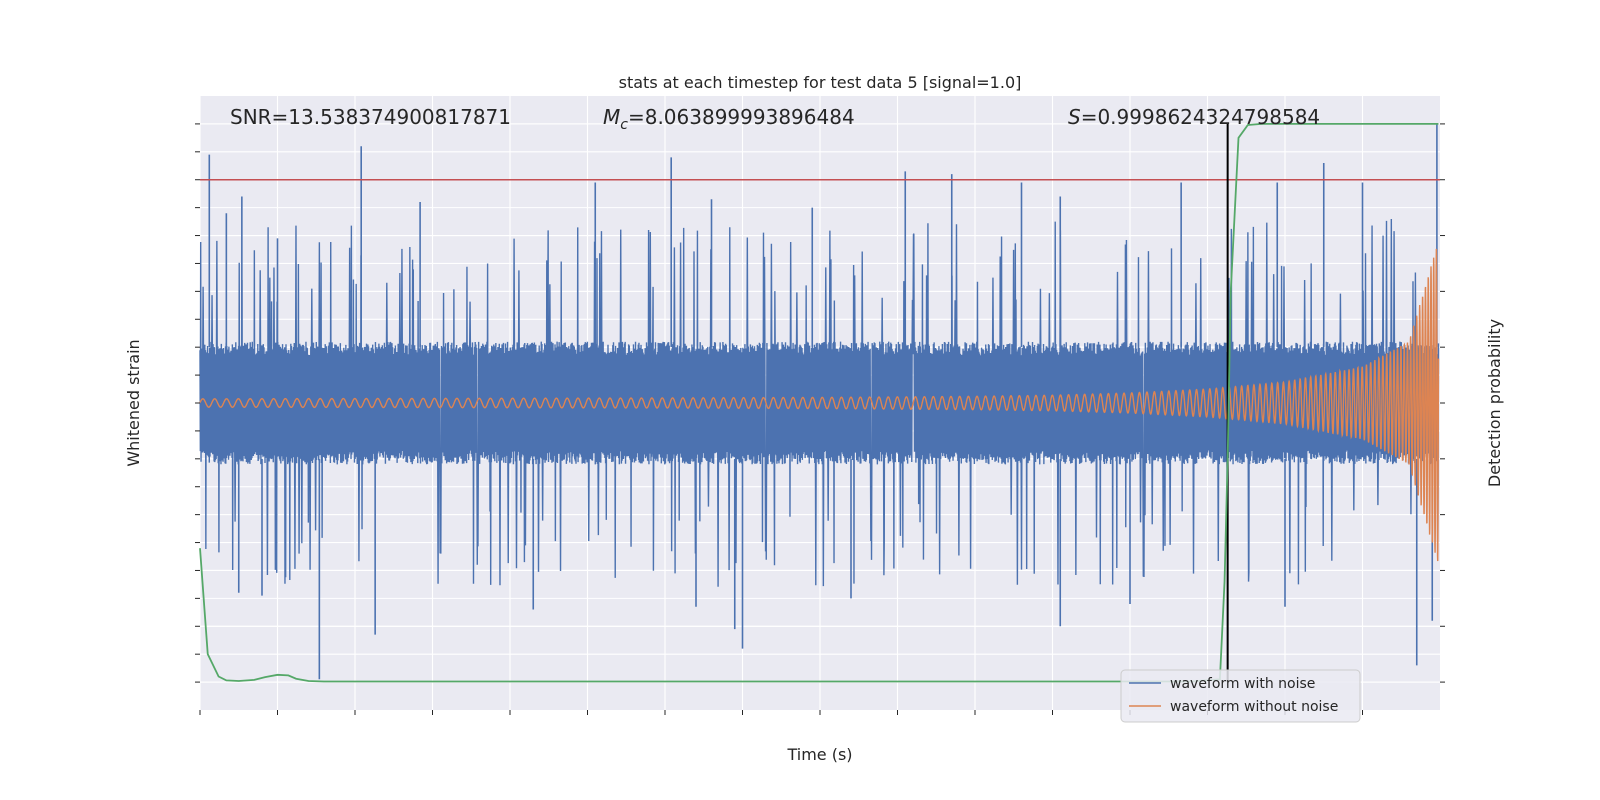 Image resolution: width=1600 pixels, height=800 pixels. What do you see at coordinates (624, 125) in the screenshot?
I see `chirp-mass-subscript: c` at bounding box center [624, 125].